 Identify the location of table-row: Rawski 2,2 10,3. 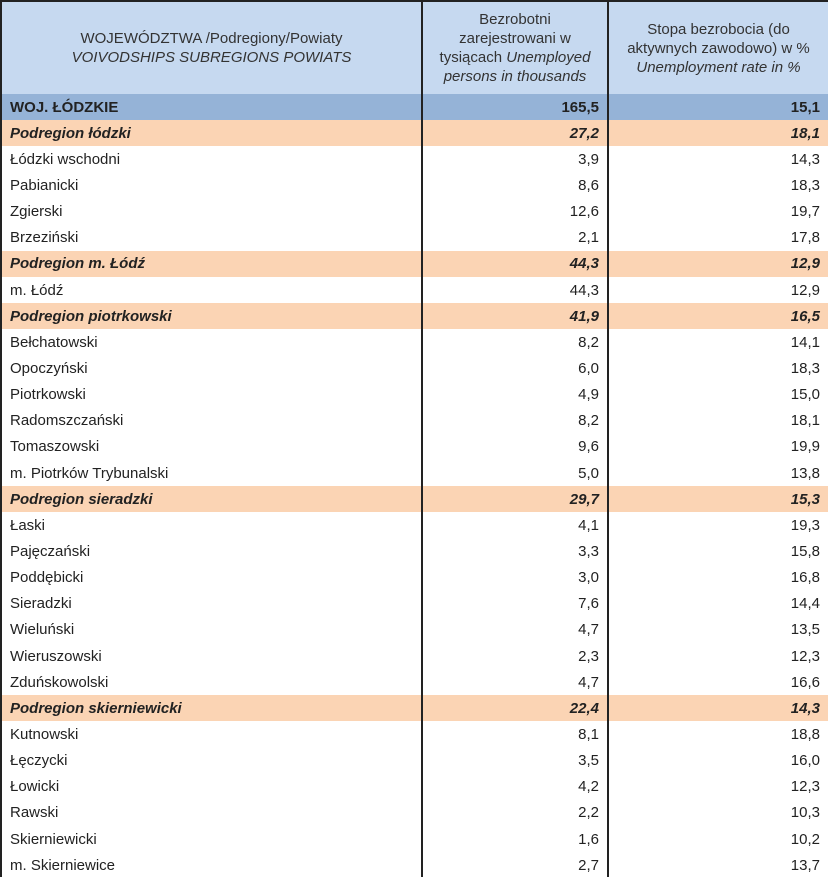
(414, 812).